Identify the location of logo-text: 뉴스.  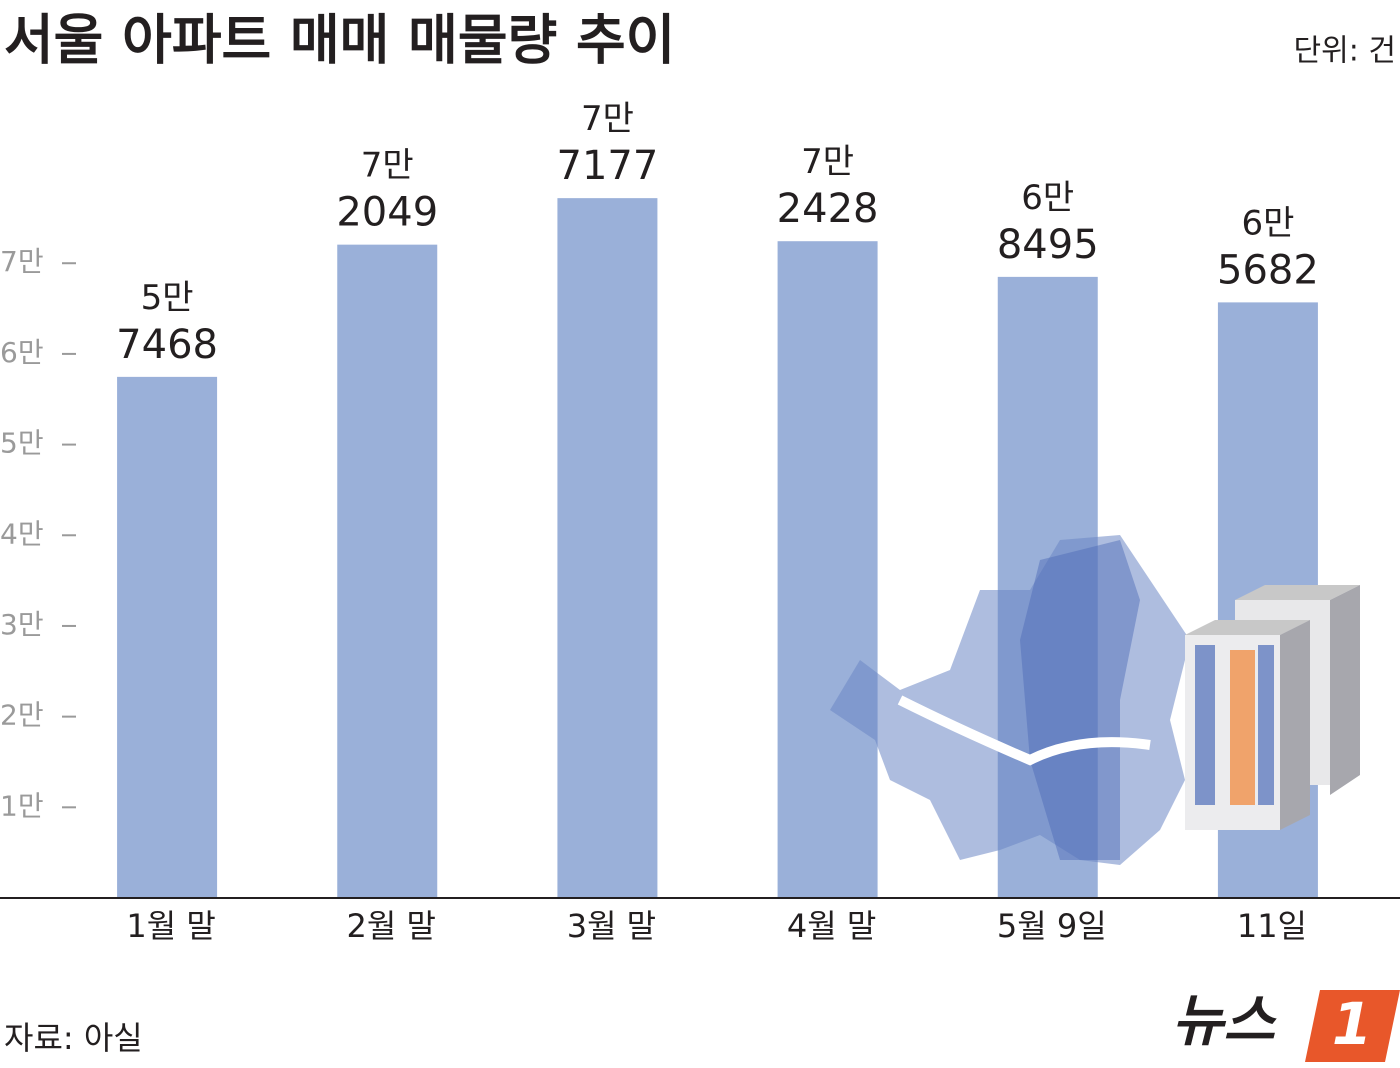
(1225, 1021).